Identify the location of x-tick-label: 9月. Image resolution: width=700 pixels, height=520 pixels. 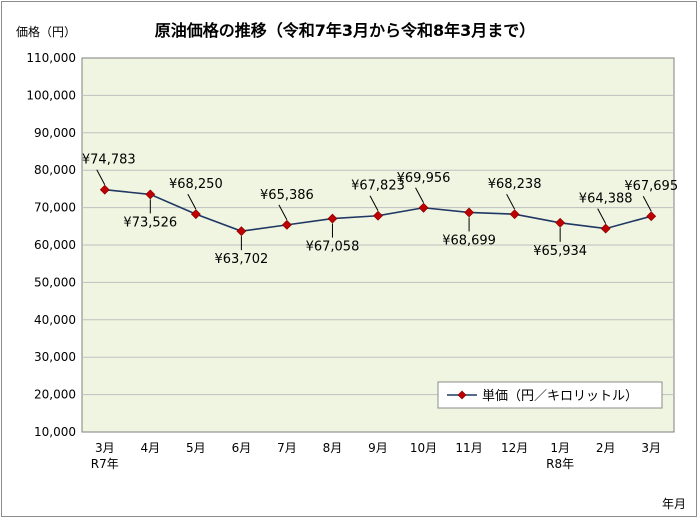
(378, 448).